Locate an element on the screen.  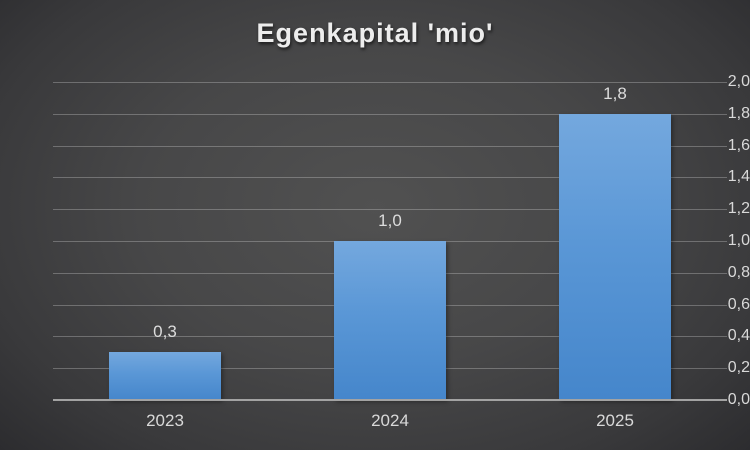
bar-value-label-2024: 1,0 is located at coordinates (390, 220).